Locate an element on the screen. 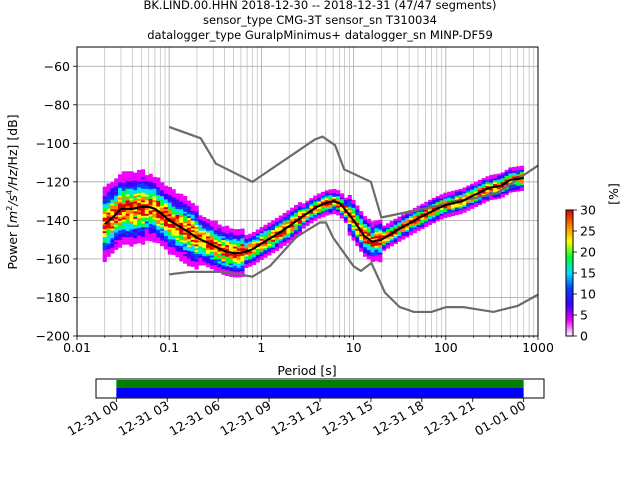 The image size is (640, 480). y-axis: −60−80−100−120−140−160−180−200 is located at coordinates (56, 201).